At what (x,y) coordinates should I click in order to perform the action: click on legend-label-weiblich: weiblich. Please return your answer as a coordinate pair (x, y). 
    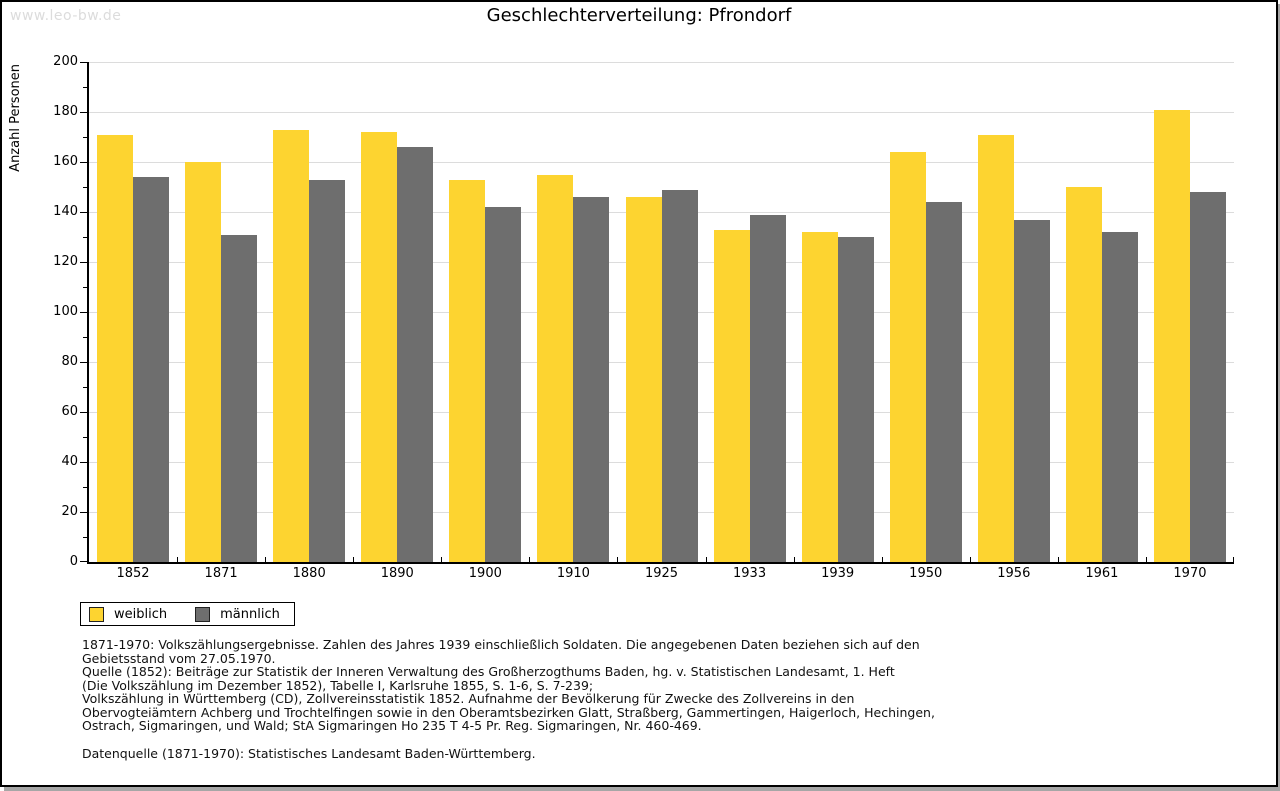
    Looking at the image, I should click on (141, 614).